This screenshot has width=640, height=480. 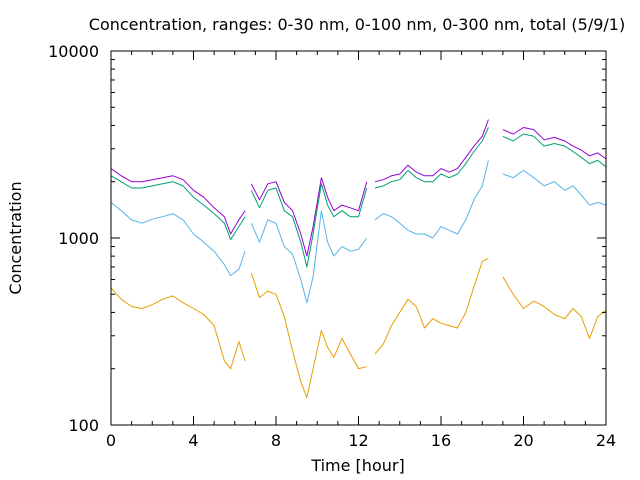 What do you see at coordinates (78, 238) in the screenshot?
I see `y-tick-label: 1000` at bounding box center [78, 238].